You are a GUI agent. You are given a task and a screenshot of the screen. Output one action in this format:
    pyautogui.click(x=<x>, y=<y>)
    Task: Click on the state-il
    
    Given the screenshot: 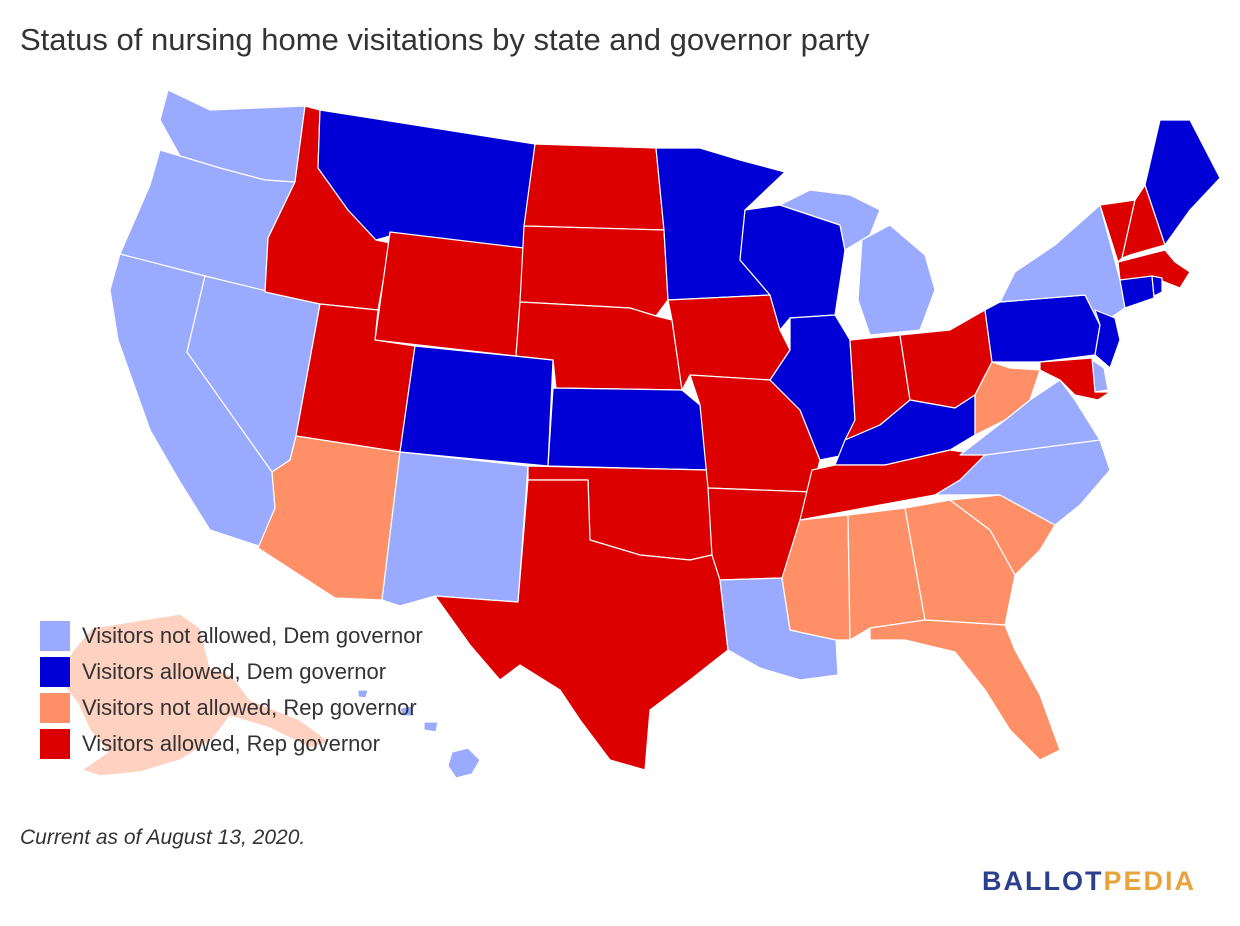 What is the action you would take?
    pyautogui.click(x=812, y=387)
    